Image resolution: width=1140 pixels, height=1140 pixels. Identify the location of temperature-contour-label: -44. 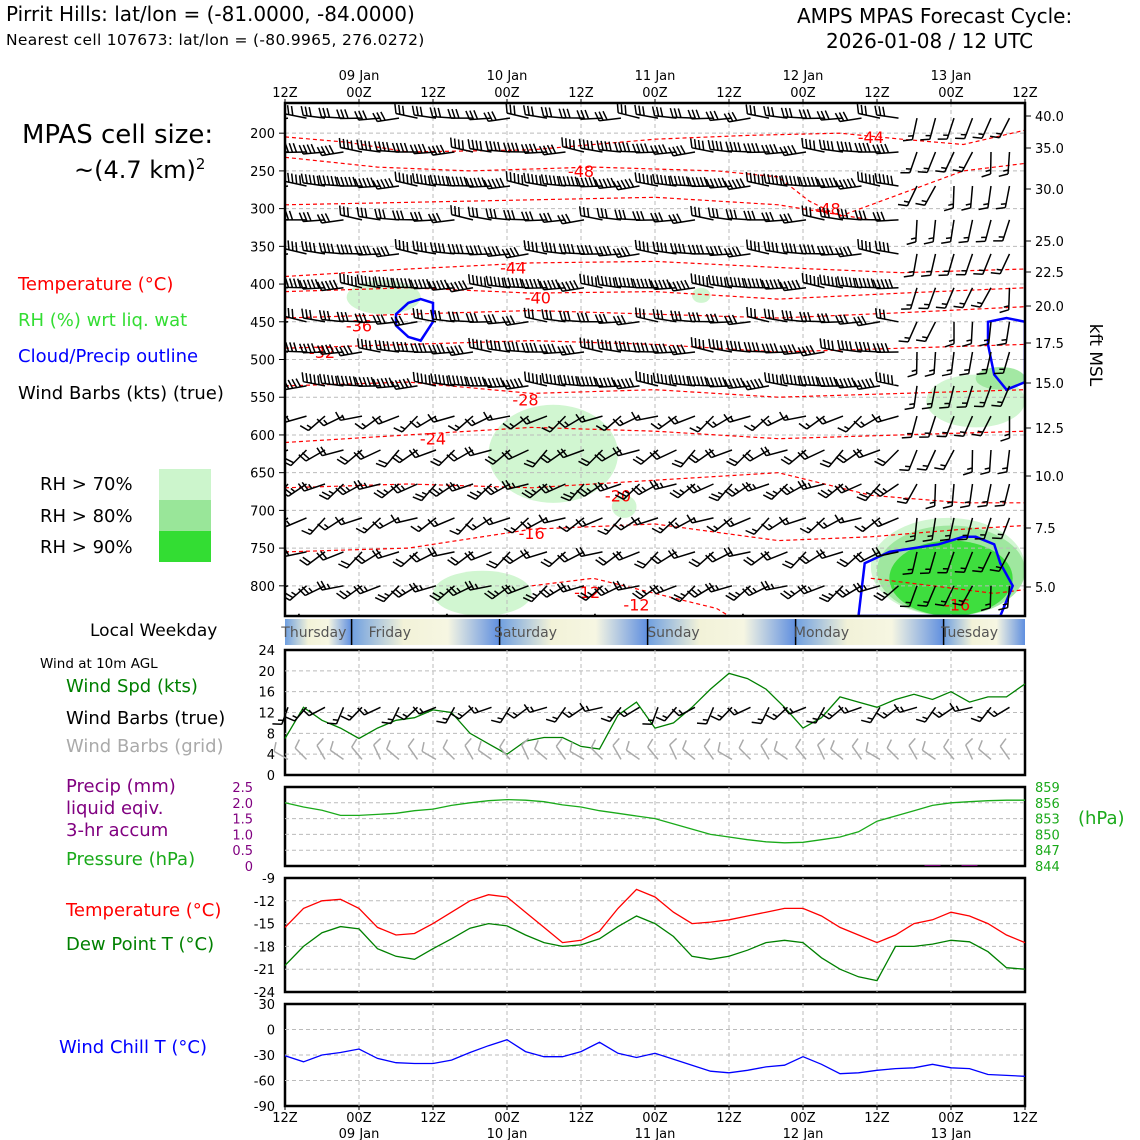
(513, 267).